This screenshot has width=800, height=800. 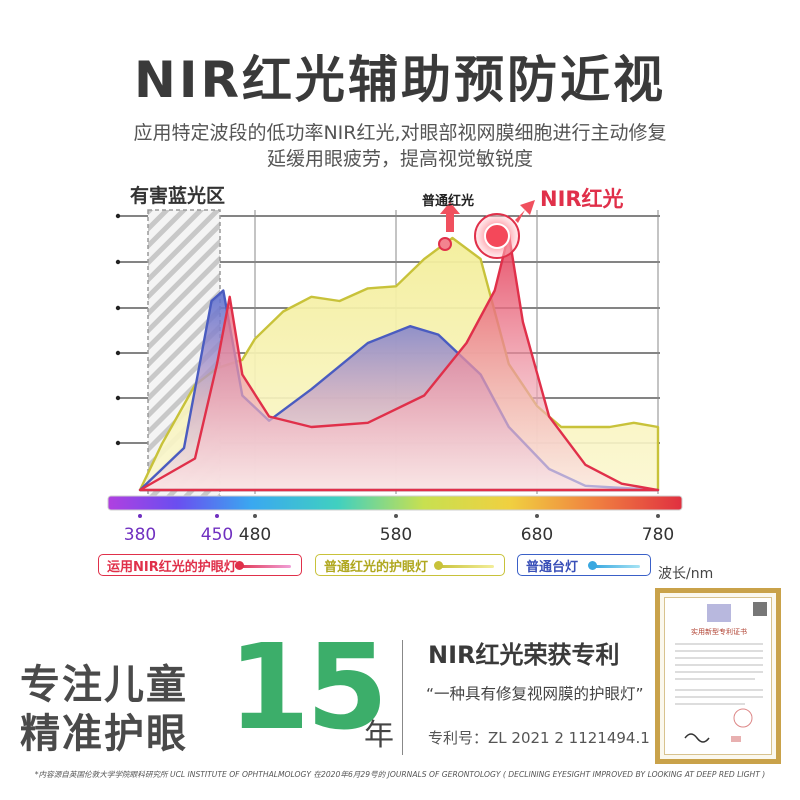 I want to click on x-axis-unit-label: 波长/nm, so click(x=686, y=574).